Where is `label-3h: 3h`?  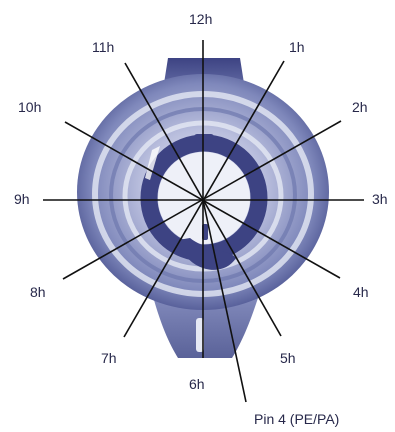 label-3h: 3h is located at coordinates (380, 199).